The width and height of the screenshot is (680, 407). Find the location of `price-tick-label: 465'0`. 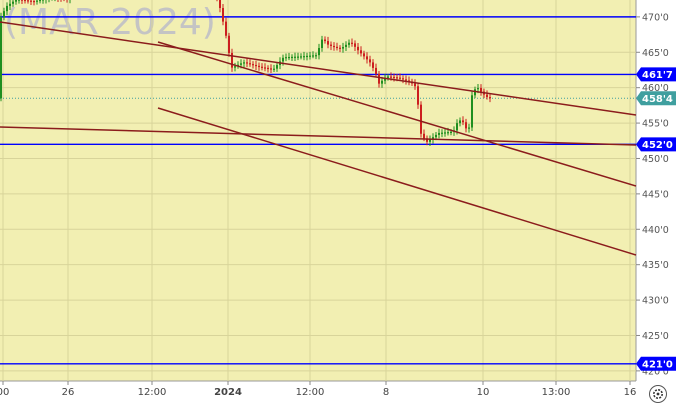

price-tick-label: 465'0 is located at coordinates (655, 53).